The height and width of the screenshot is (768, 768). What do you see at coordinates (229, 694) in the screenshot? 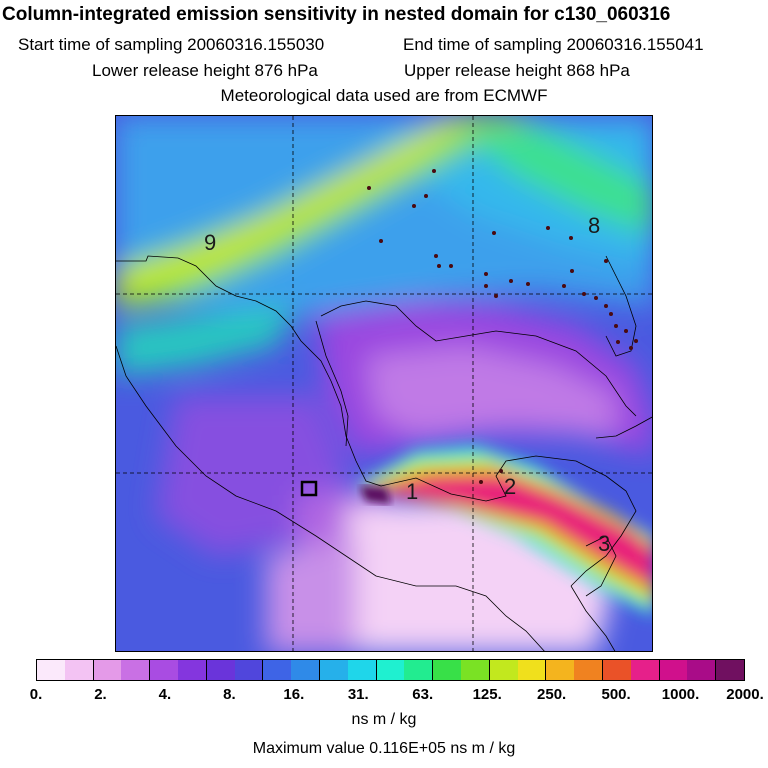
I see `color-scale-tick-label: 8.` at bounding box center [229, 694].